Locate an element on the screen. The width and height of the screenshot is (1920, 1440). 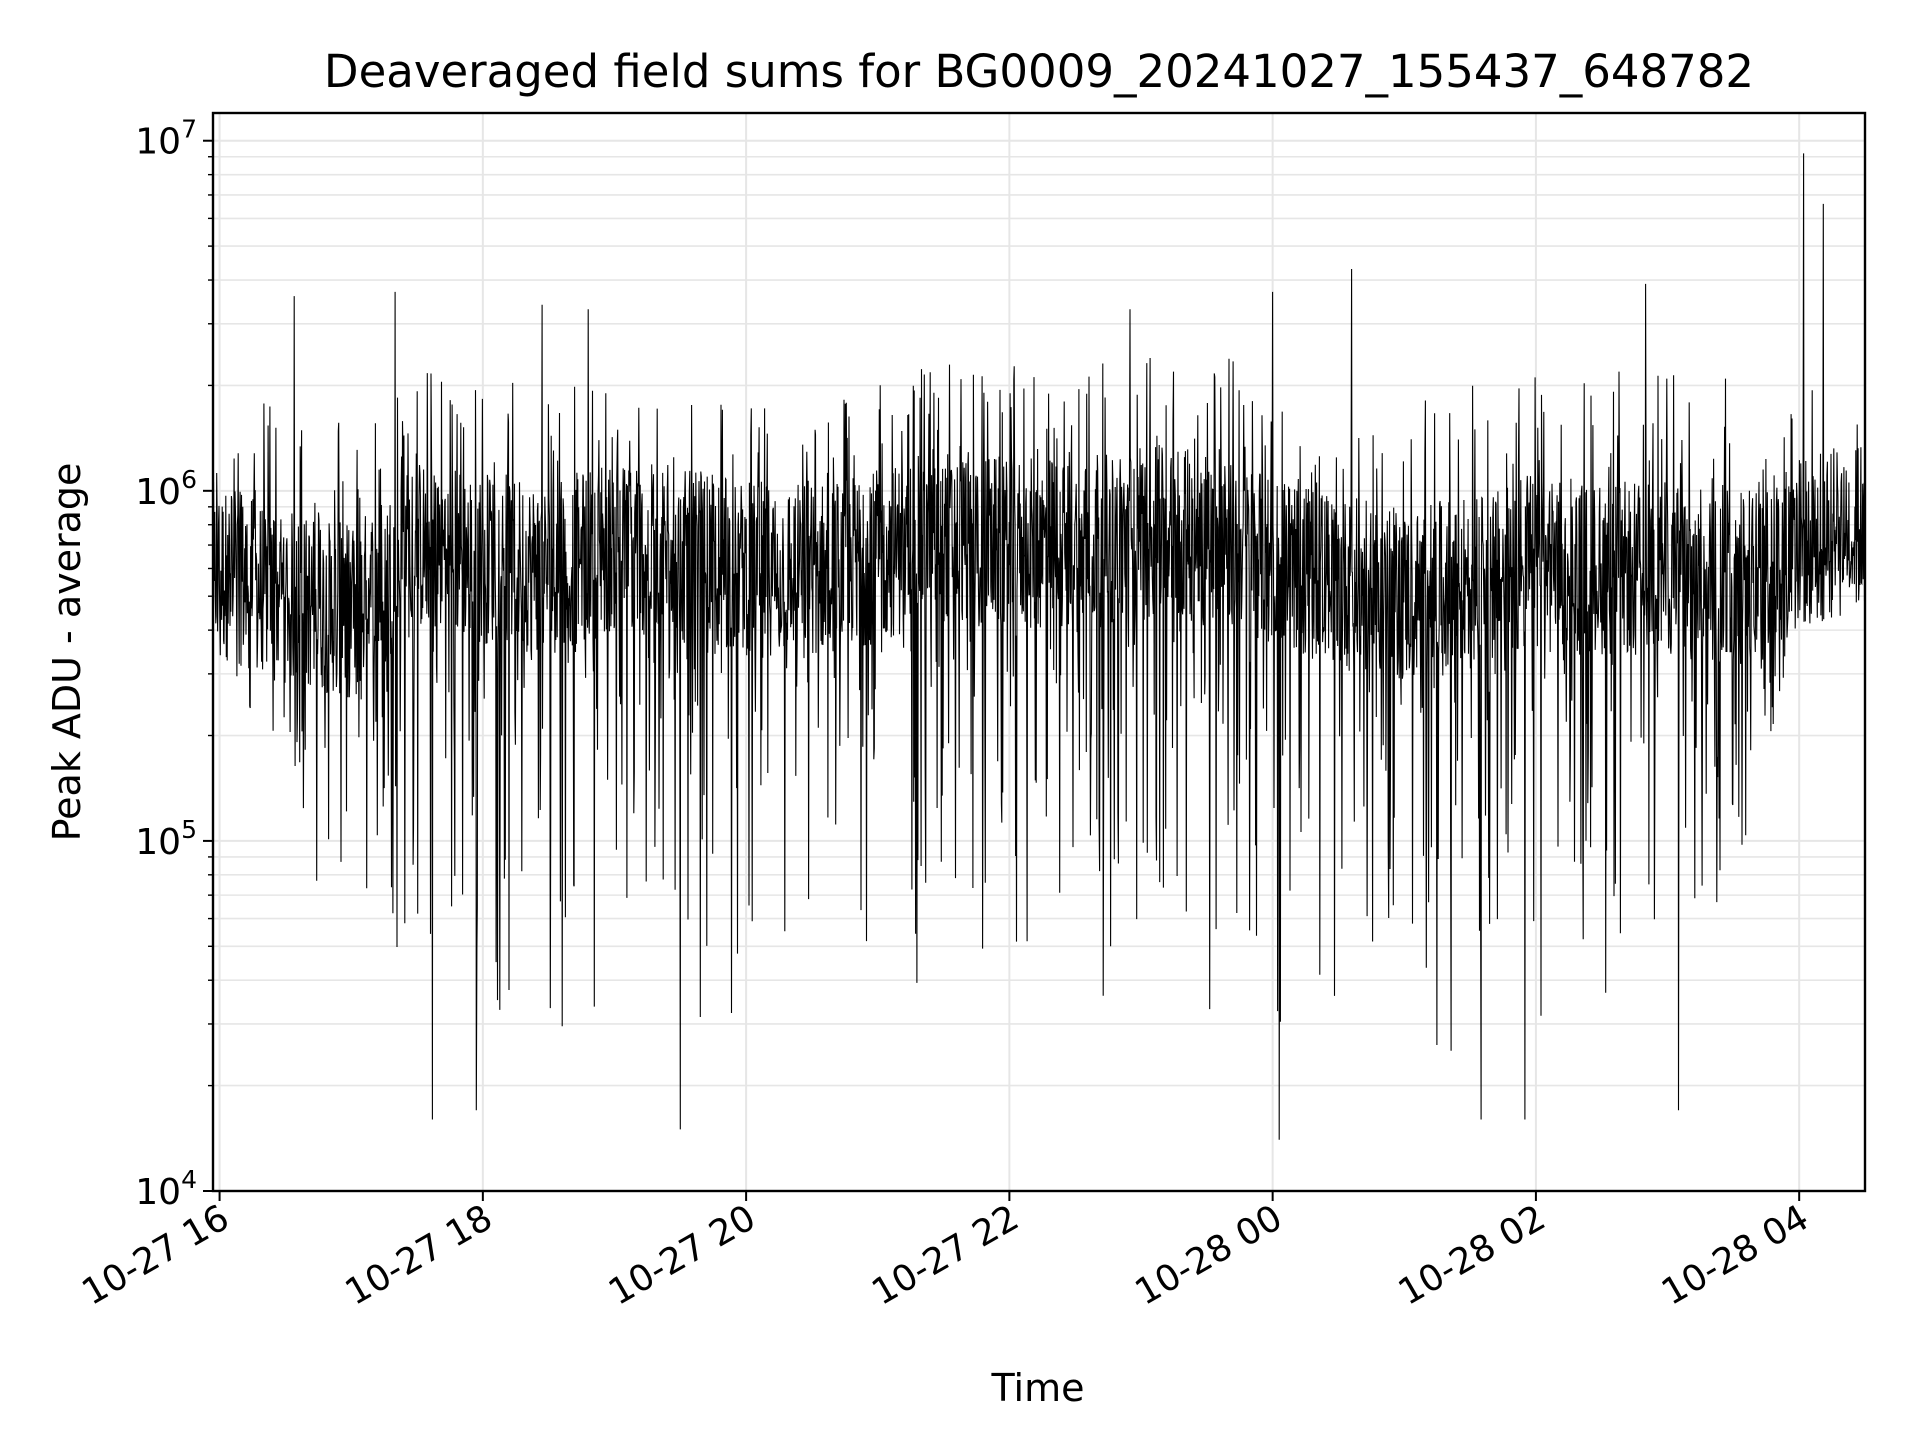
x-axis-label: Time is located at coordinates (1038, 1388).